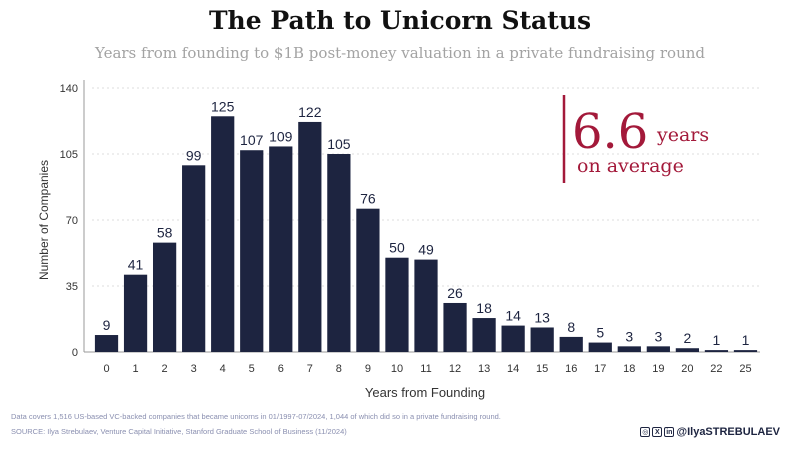  What do you see at coordinates (484, 369) in the screenshot?
I see `x-tick-label: 13` at bounding box center [484, 369].